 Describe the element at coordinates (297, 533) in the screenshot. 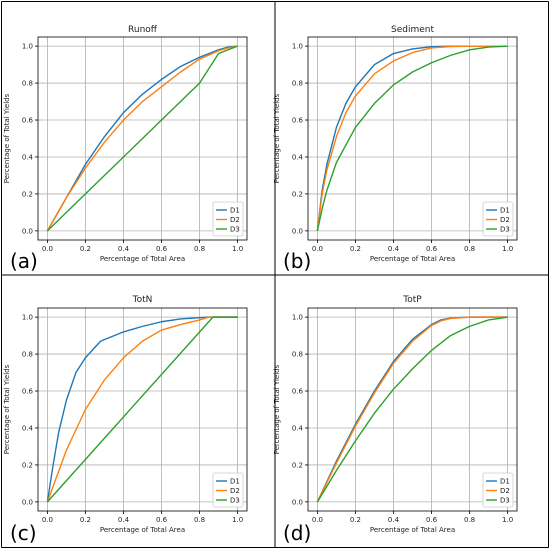

I see `panel-label: (d)` at that location.